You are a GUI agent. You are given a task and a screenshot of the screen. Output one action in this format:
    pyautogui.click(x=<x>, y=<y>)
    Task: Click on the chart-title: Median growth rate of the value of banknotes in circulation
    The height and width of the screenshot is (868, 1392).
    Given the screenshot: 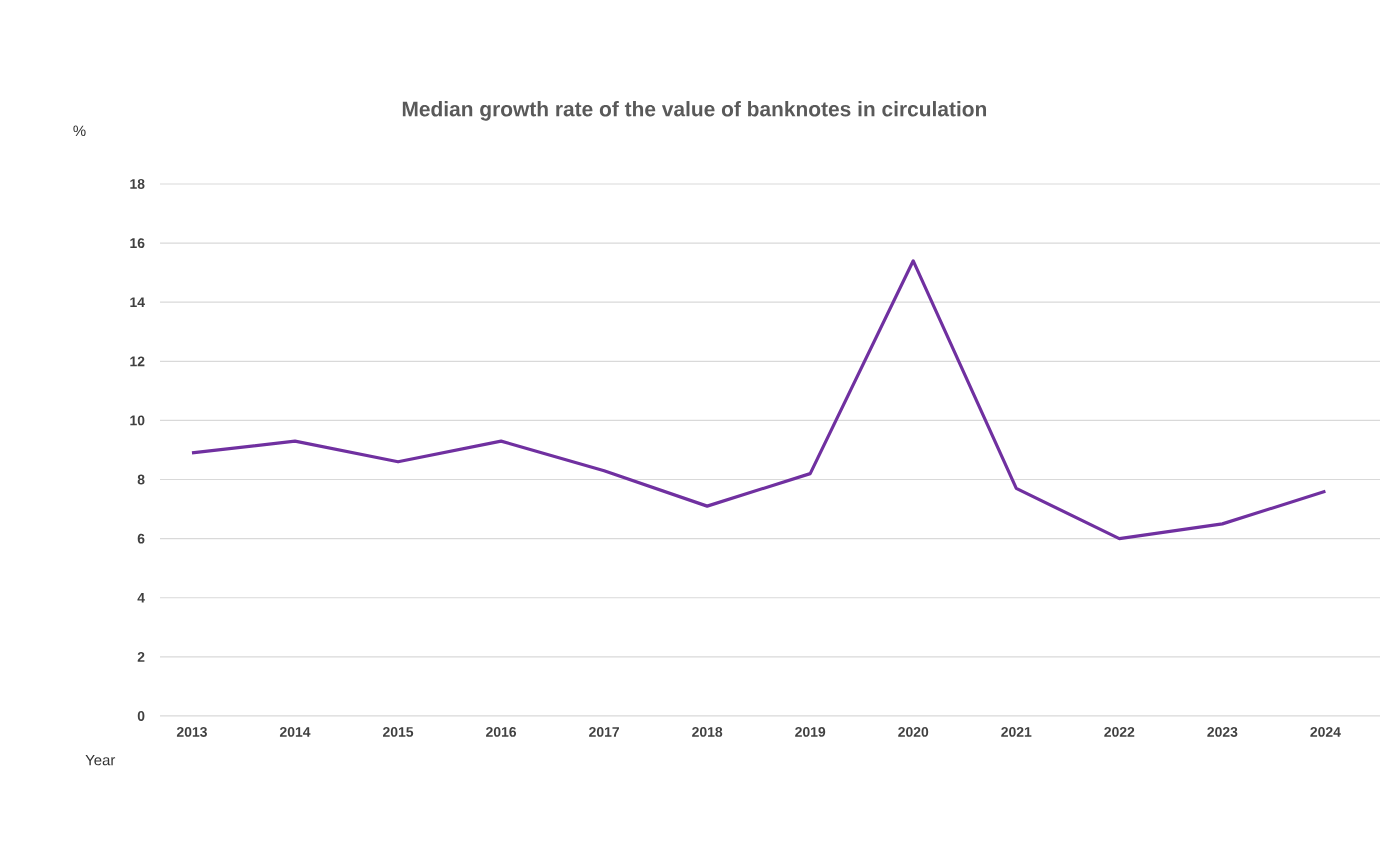 What is the action you would take?
    pyautogui.click(x=694, y=111)
    